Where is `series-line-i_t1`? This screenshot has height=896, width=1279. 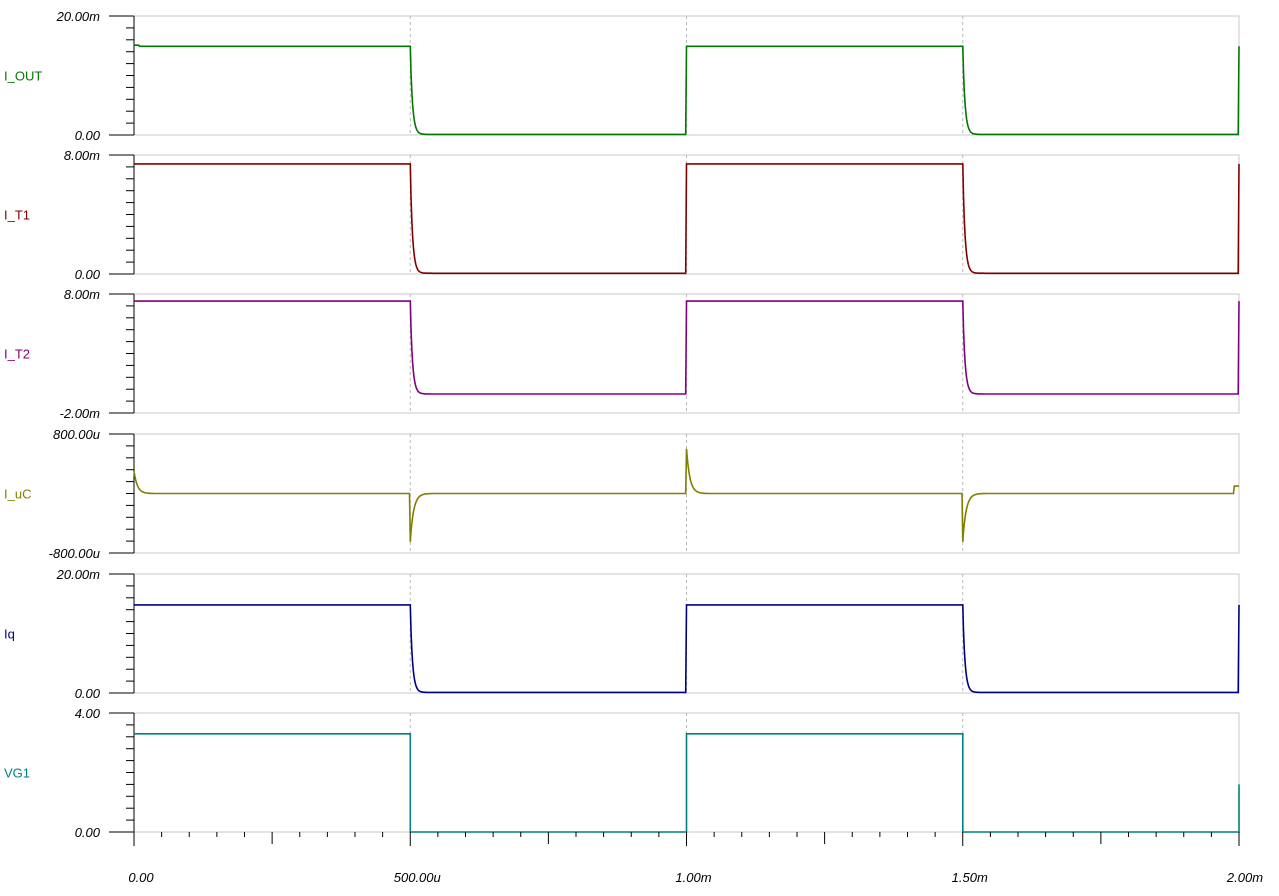
series-line-i_t1 is located at coordinates (687, 219).